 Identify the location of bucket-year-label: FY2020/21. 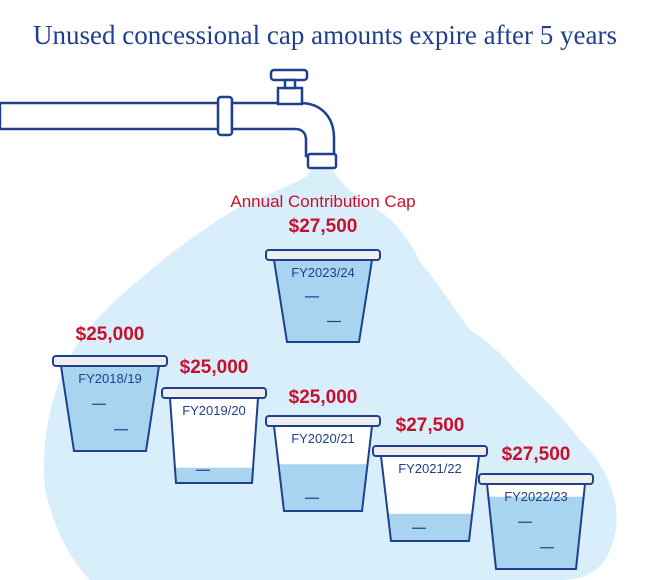
(323, 438).